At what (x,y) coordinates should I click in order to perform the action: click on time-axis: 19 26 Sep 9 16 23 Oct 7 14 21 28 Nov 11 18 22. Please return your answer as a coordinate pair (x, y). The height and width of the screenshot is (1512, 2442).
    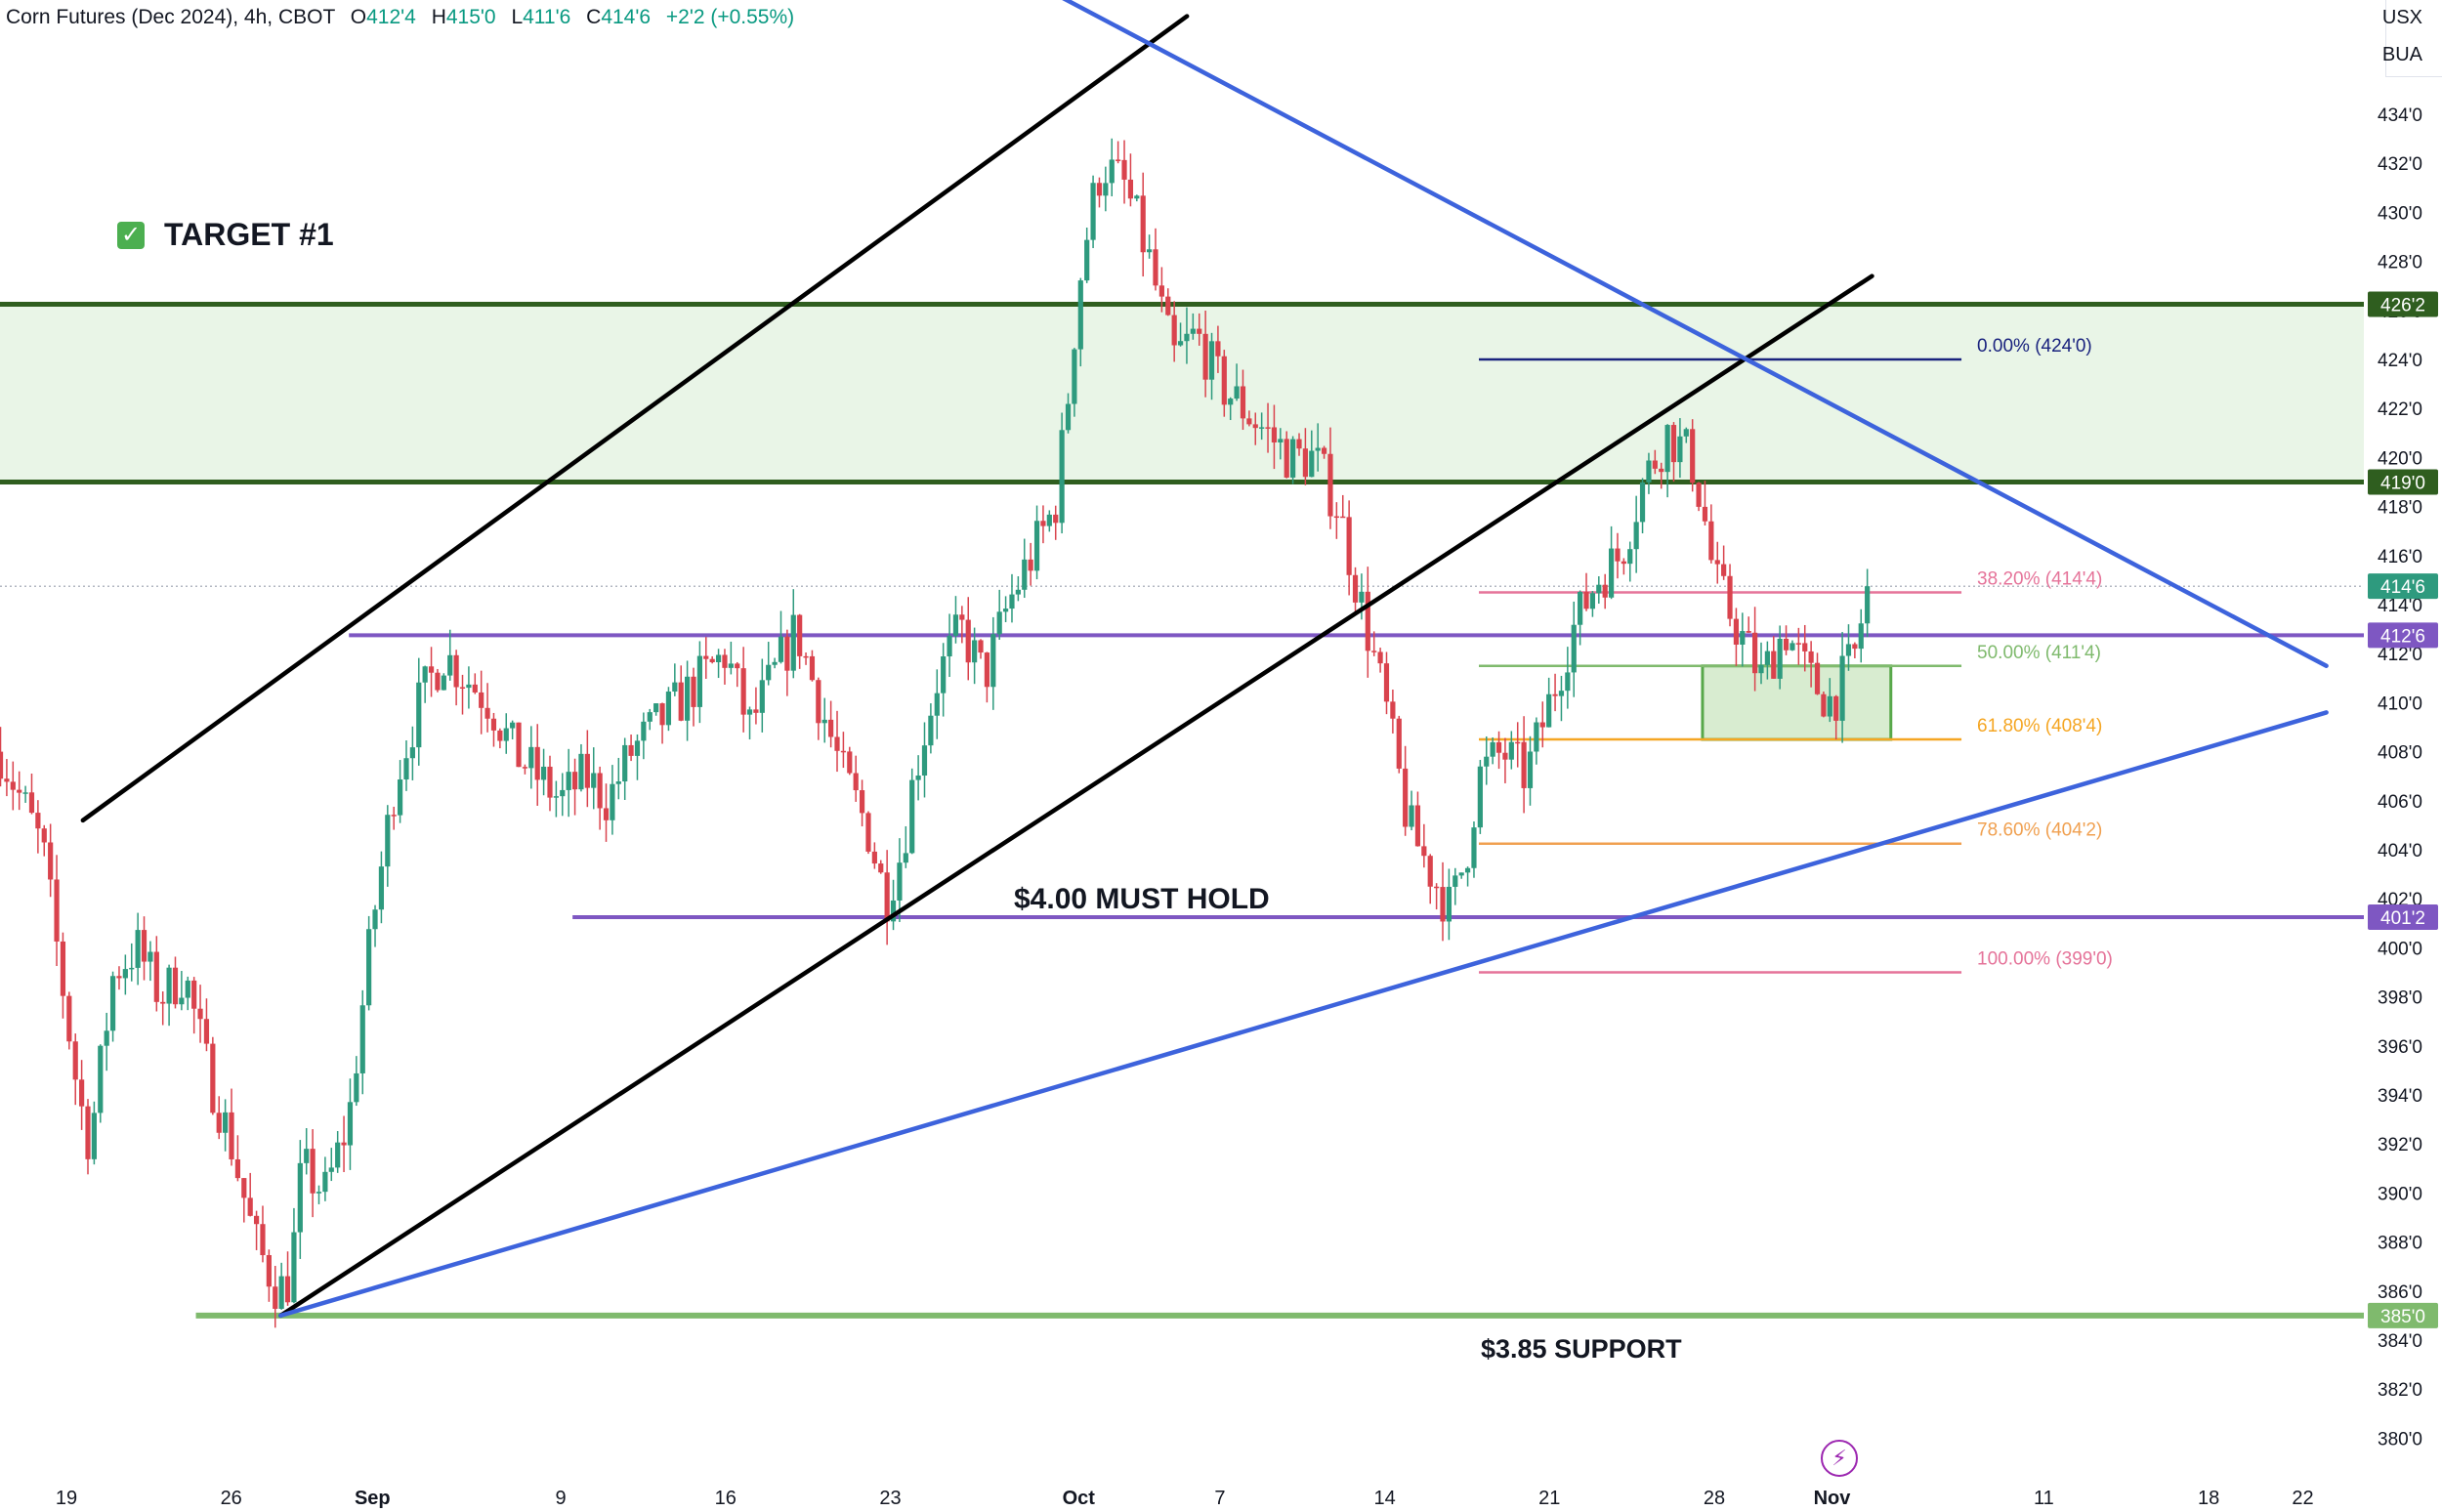
    Looking at the image, I should click on (1185, 1498).